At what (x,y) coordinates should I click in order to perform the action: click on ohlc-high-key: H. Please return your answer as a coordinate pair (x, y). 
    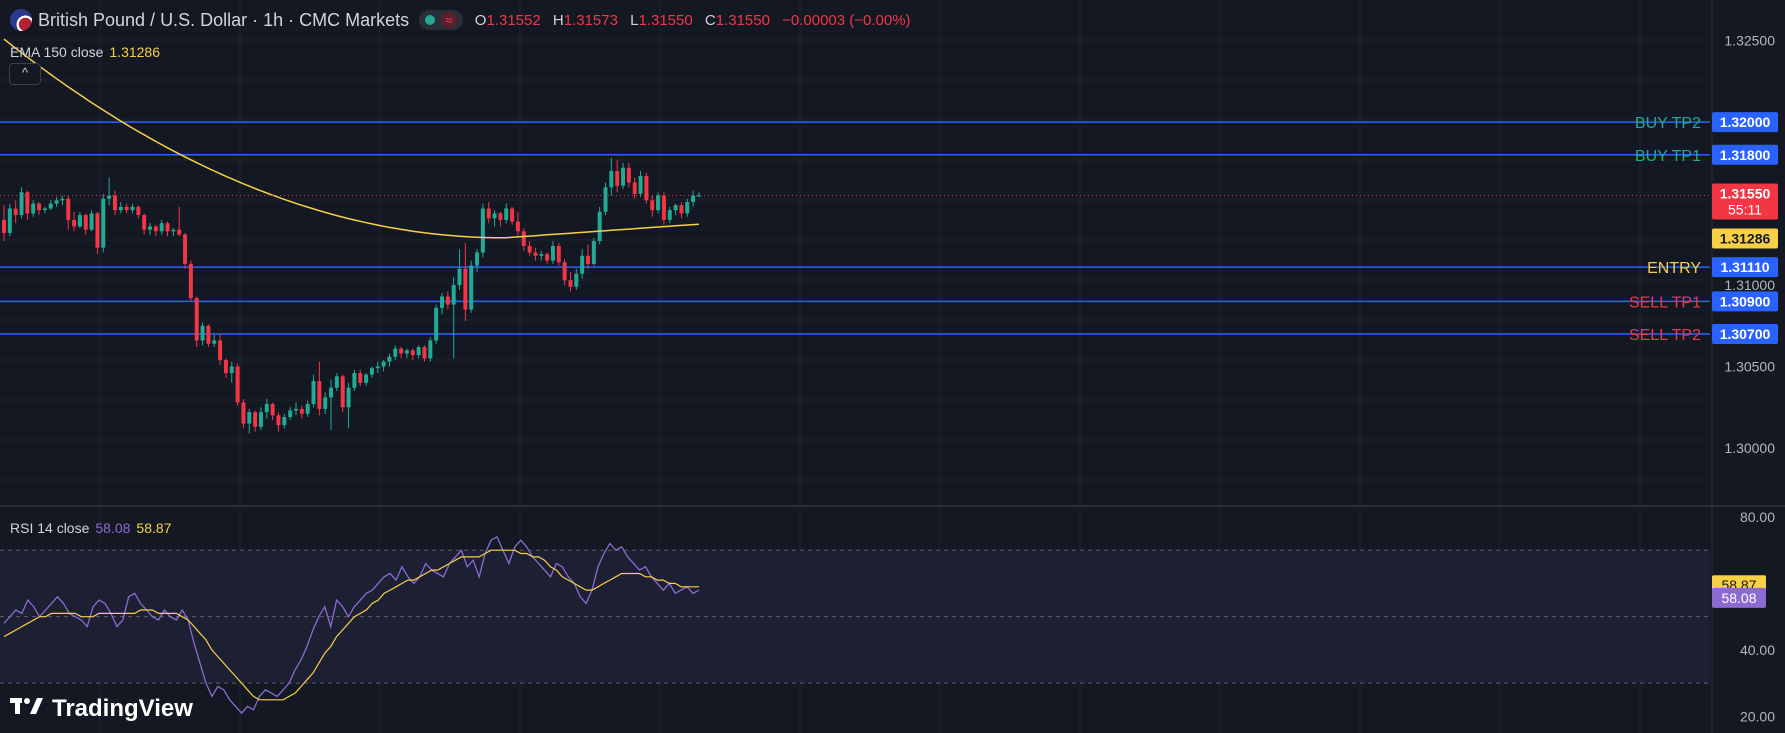
    Looking at the image, I should click on (558, 20).